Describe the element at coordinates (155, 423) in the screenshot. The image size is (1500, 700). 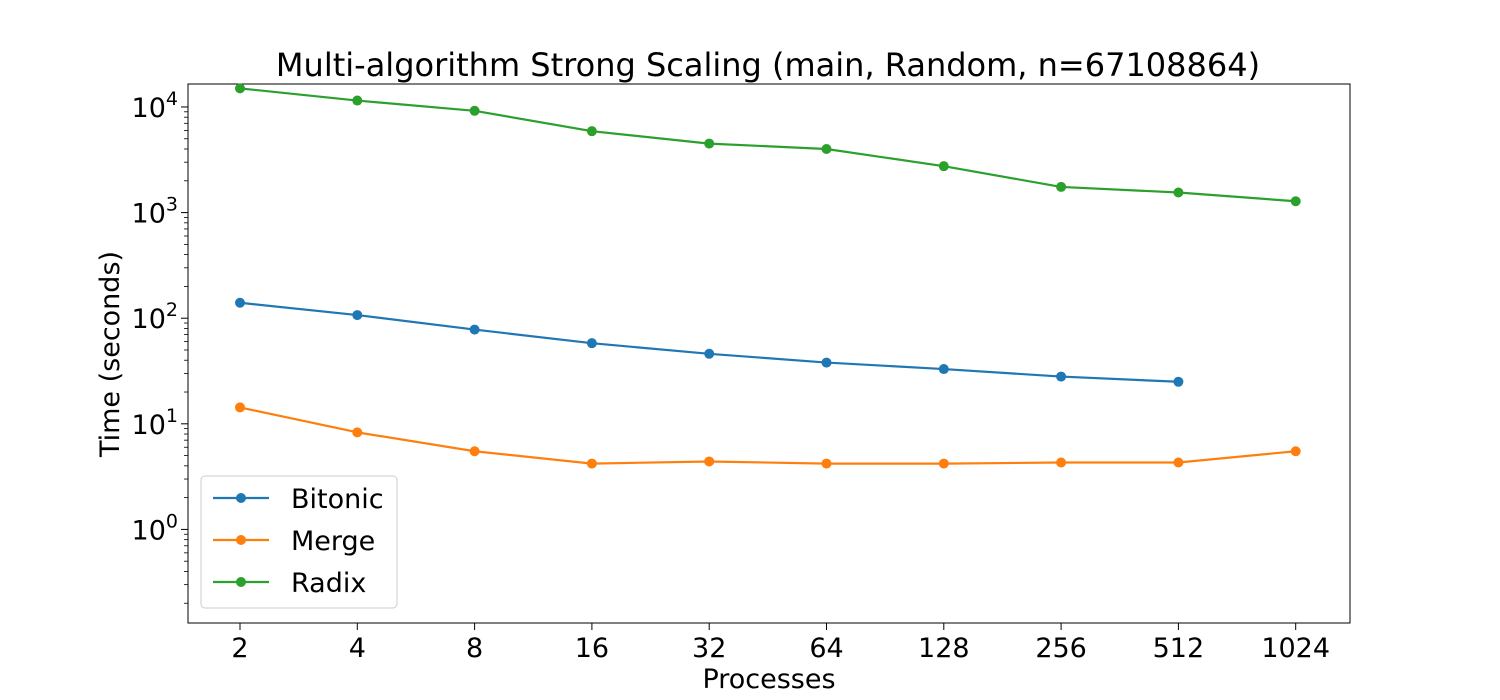
I see `y-tick-label: 10¹` at that location.